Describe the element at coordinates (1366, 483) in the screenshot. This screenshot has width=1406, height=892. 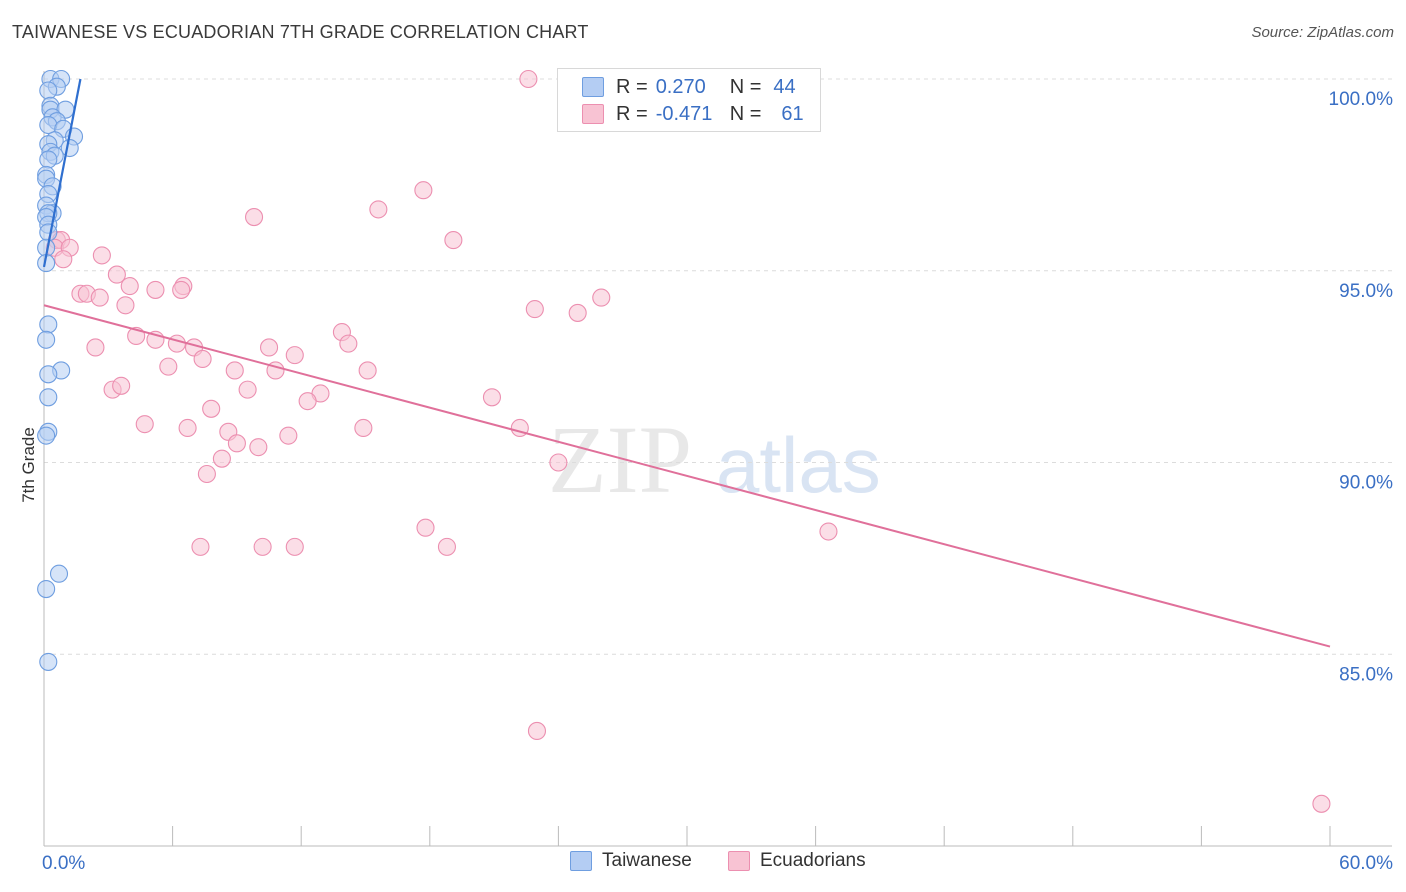
I see `y-tick-label: 90.0%` at that location.